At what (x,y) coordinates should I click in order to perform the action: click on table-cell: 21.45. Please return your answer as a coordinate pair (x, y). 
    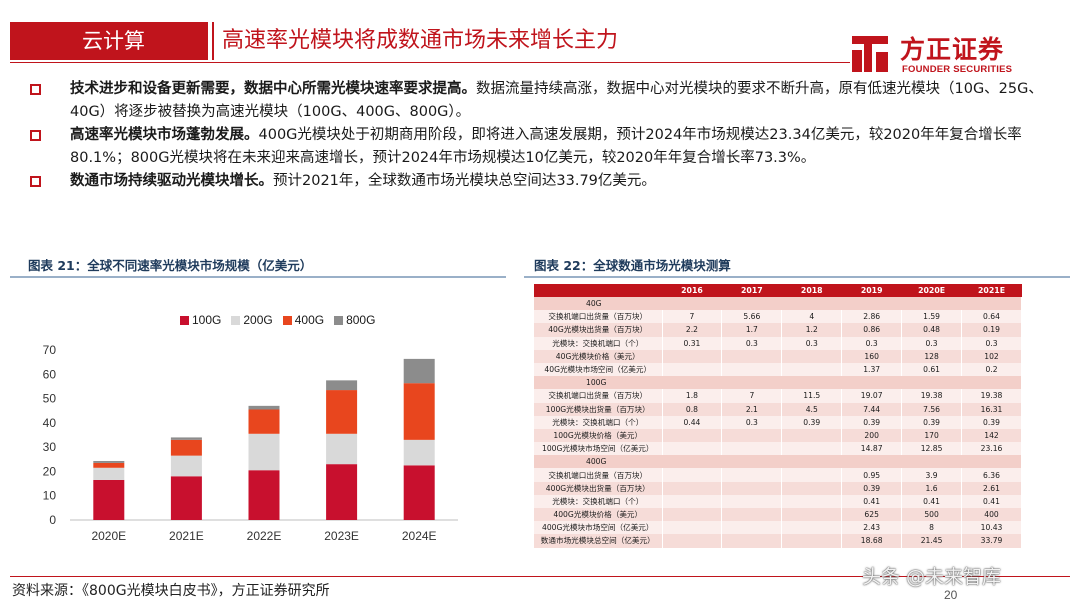
    Looking at the image, I should click on (932, 541).